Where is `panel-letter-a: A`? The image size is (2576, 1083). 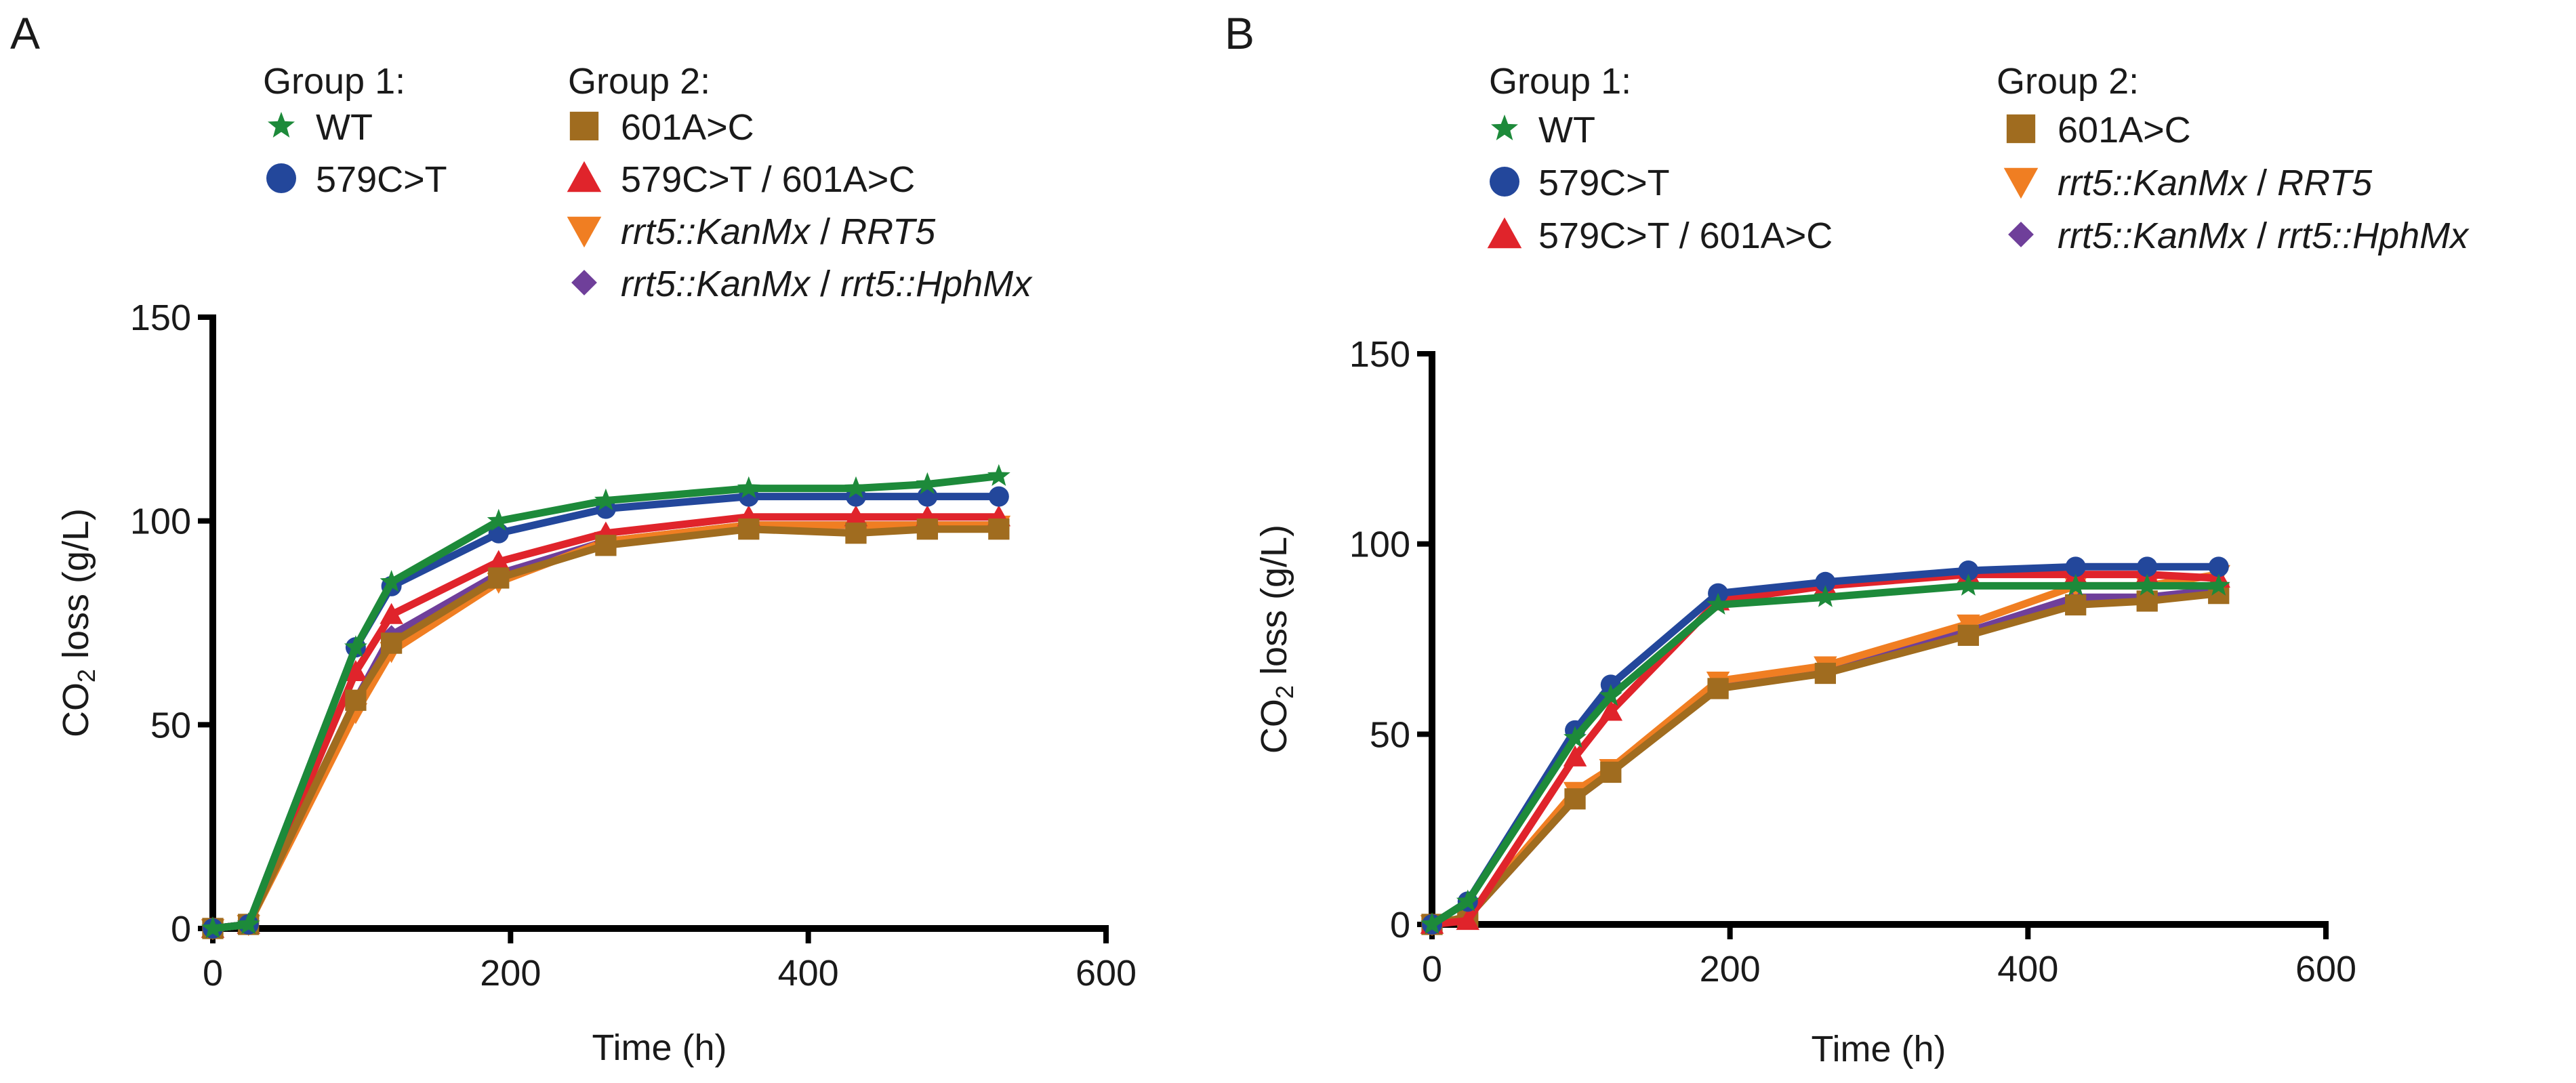 panel-letter-a: A is located at coordinates (25, 33).